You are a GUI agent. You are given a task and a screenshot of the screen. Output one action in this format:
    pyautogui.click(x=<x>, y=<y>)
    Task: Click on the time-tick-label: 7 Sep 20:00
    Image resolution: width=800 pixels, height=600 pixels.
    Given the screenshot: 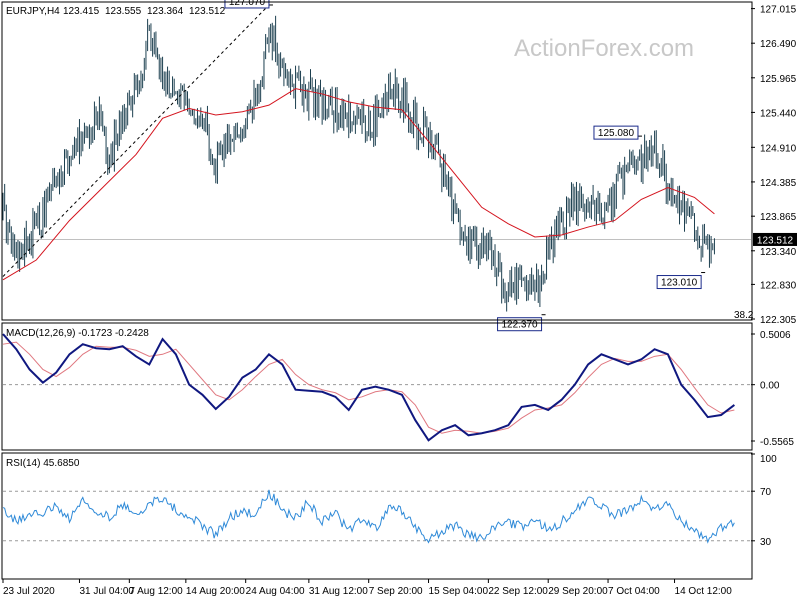 What is the action you would take?
    pyautogui.click(x=396, y=591)
    